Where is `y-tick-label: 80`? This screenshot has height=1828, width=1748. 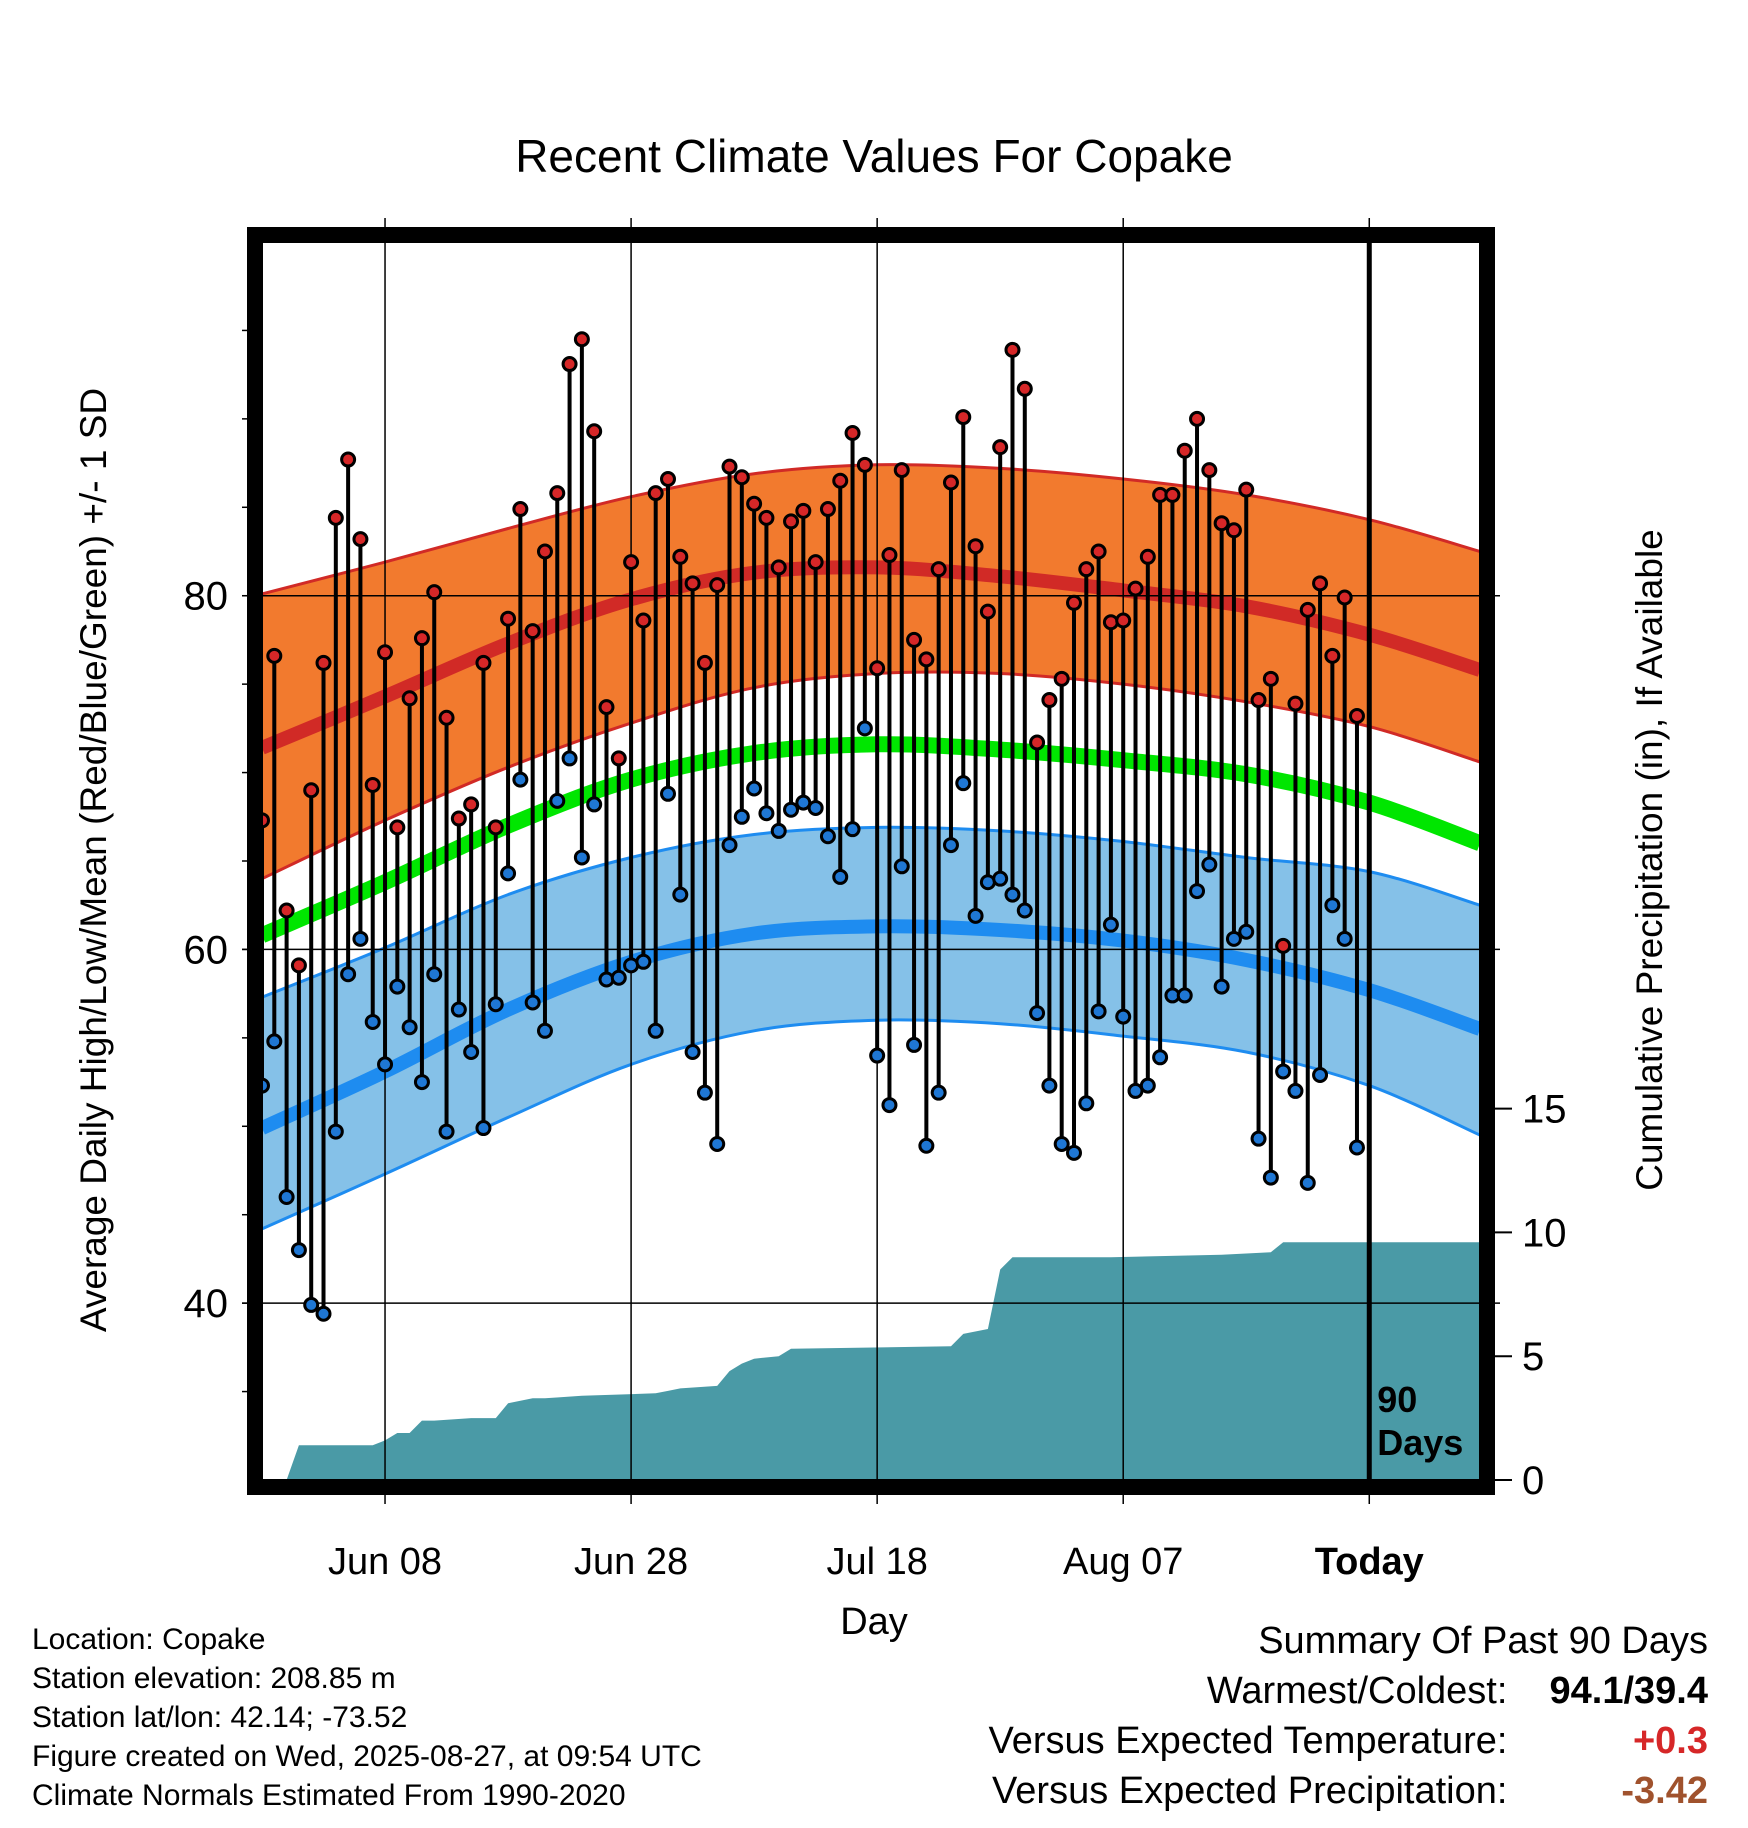
y-tick-label: 80 is located at coordinates (206, 597).